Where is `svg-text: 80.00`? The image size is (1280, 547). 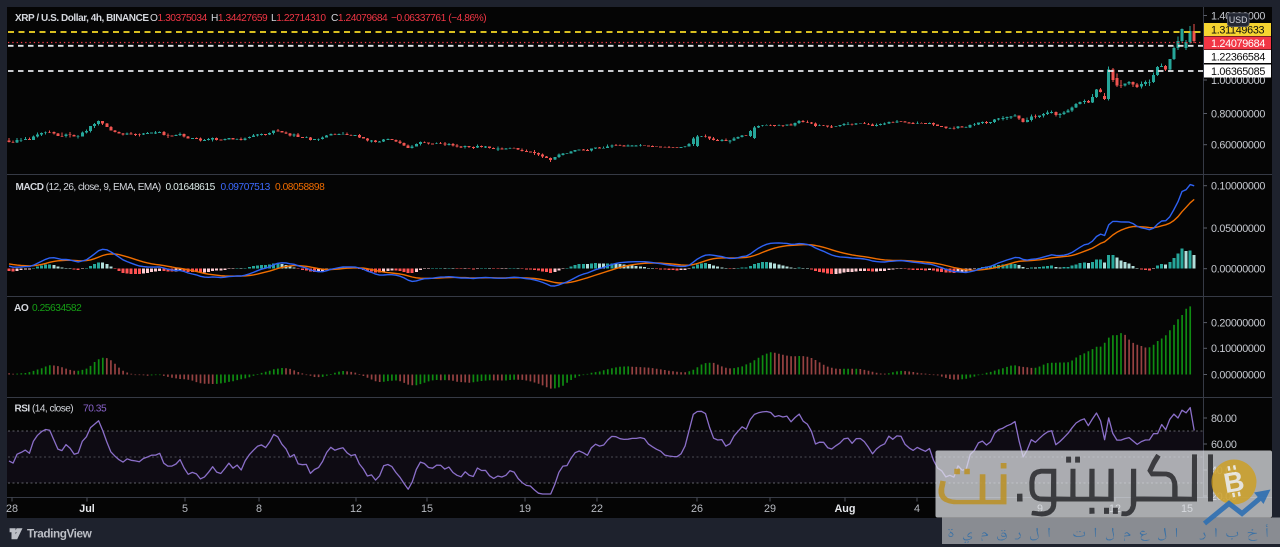
svg-text: 80.00 is located at coordinates (1224, 419).